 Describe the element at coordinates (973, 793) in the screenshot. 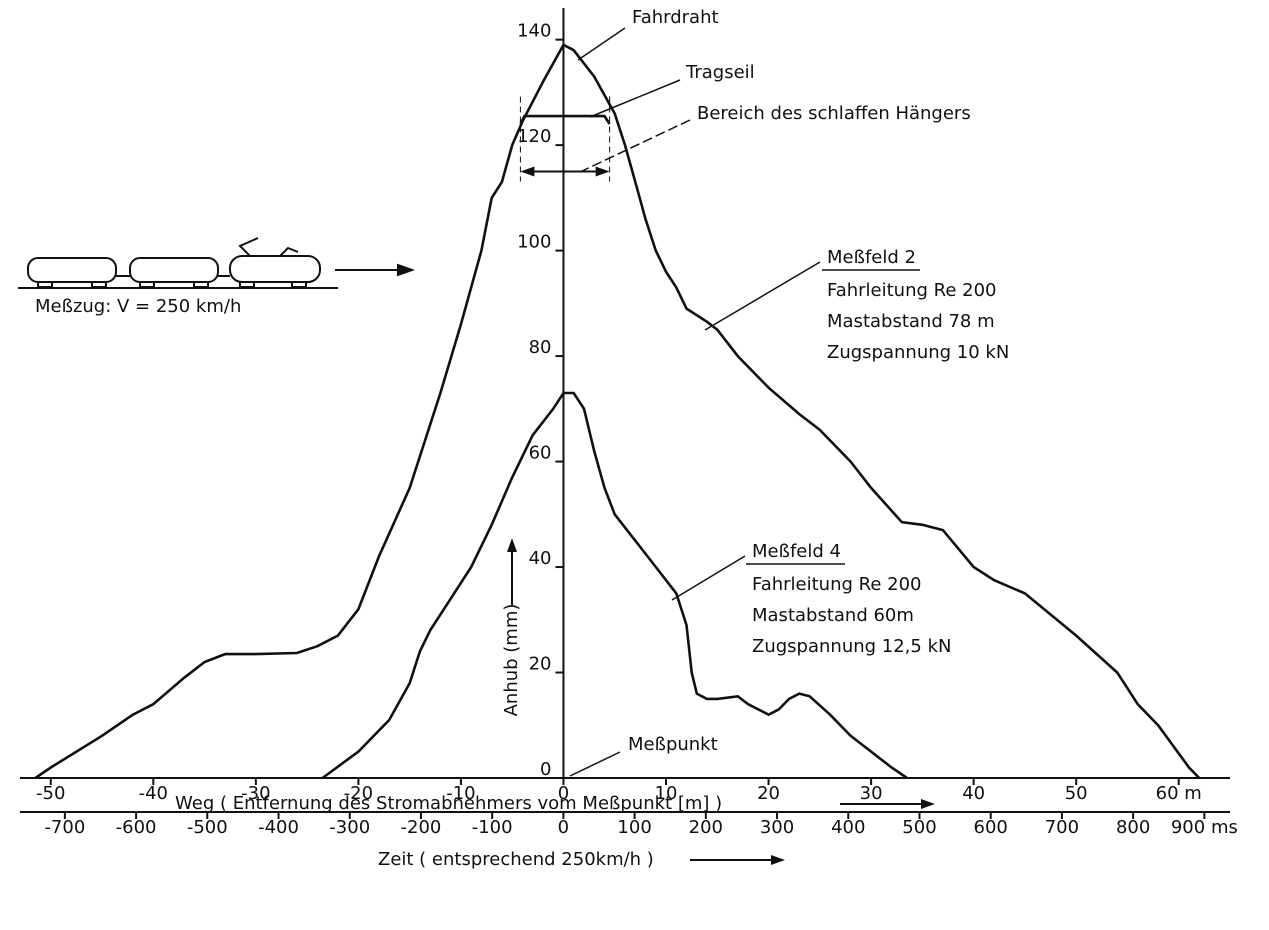

I see `x-tick-label: 40` at that location.